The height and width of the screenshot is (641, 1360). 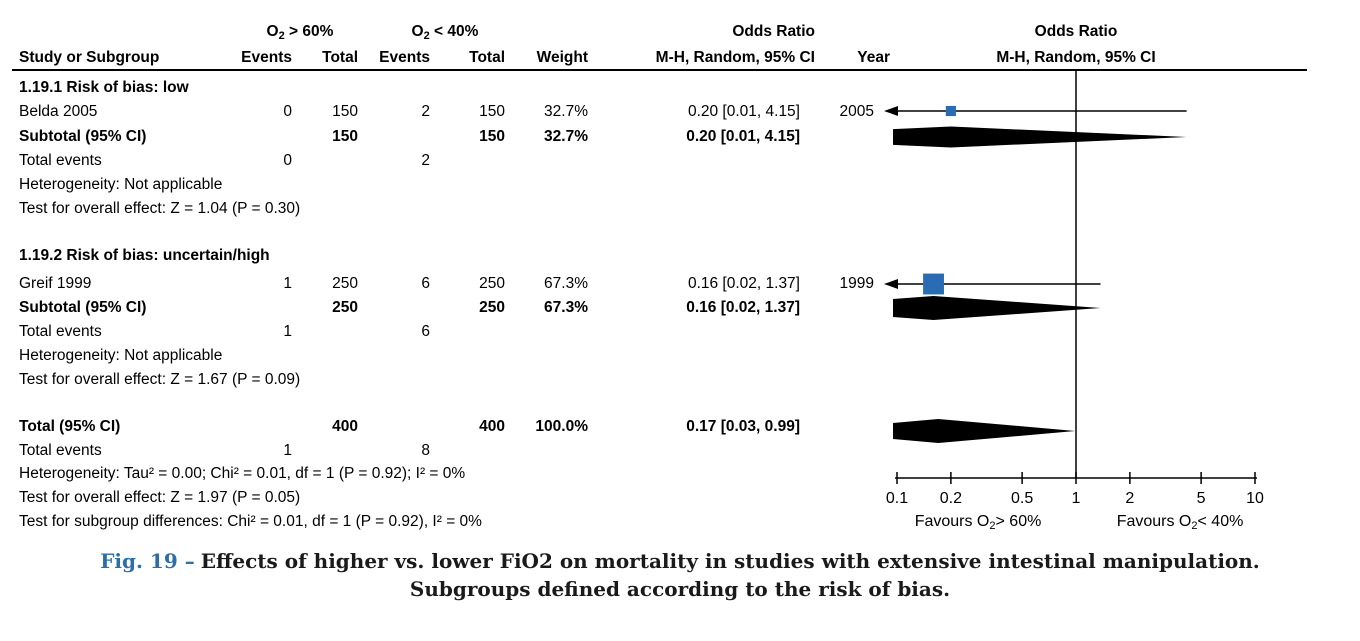 I want to click on col-header-weight: Weight, so click(x=562, y=57).